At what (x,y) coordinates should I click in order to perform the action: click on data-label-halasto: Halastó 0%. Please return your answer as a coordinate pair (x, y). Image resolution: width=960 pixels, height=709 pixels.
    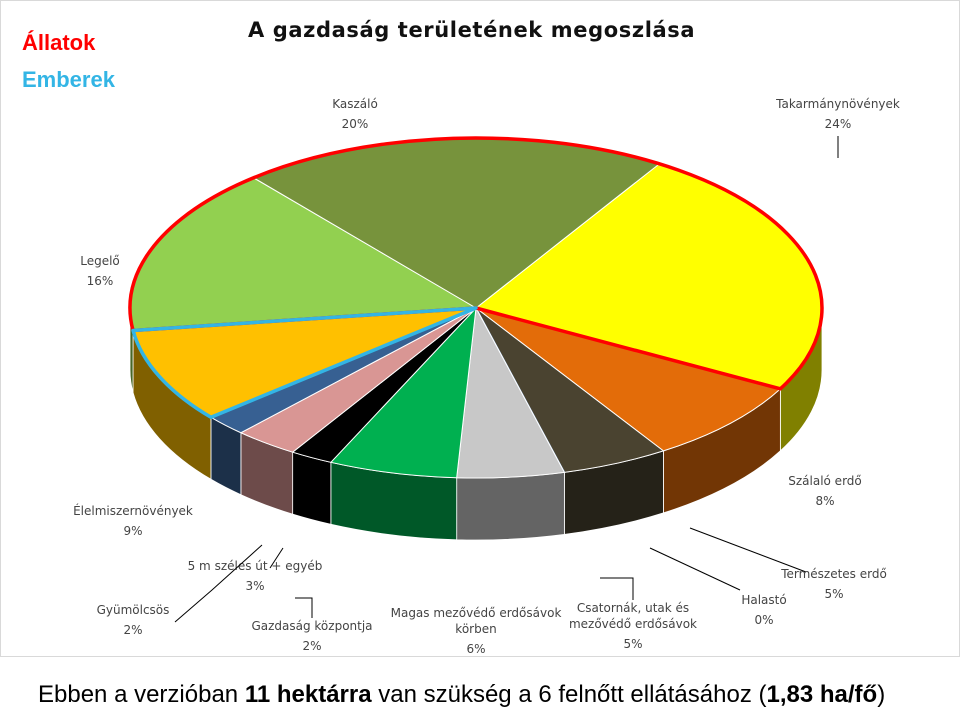
    Looking at the image, I should click on (763, 610).